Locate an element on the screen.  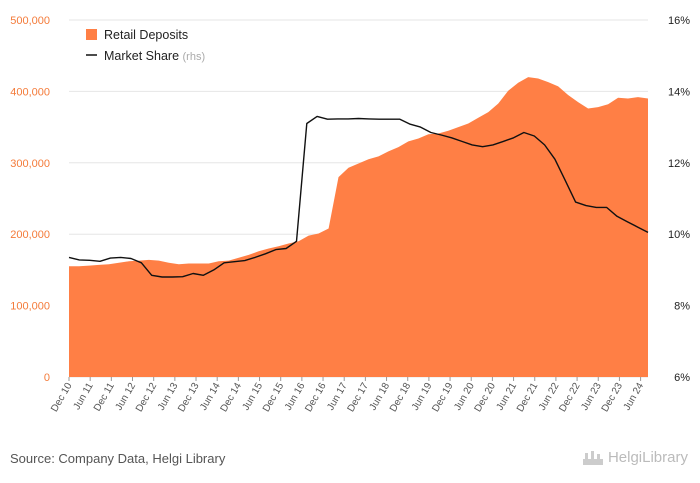
right-tick-label: 12% is located at coordinates (679, 164).